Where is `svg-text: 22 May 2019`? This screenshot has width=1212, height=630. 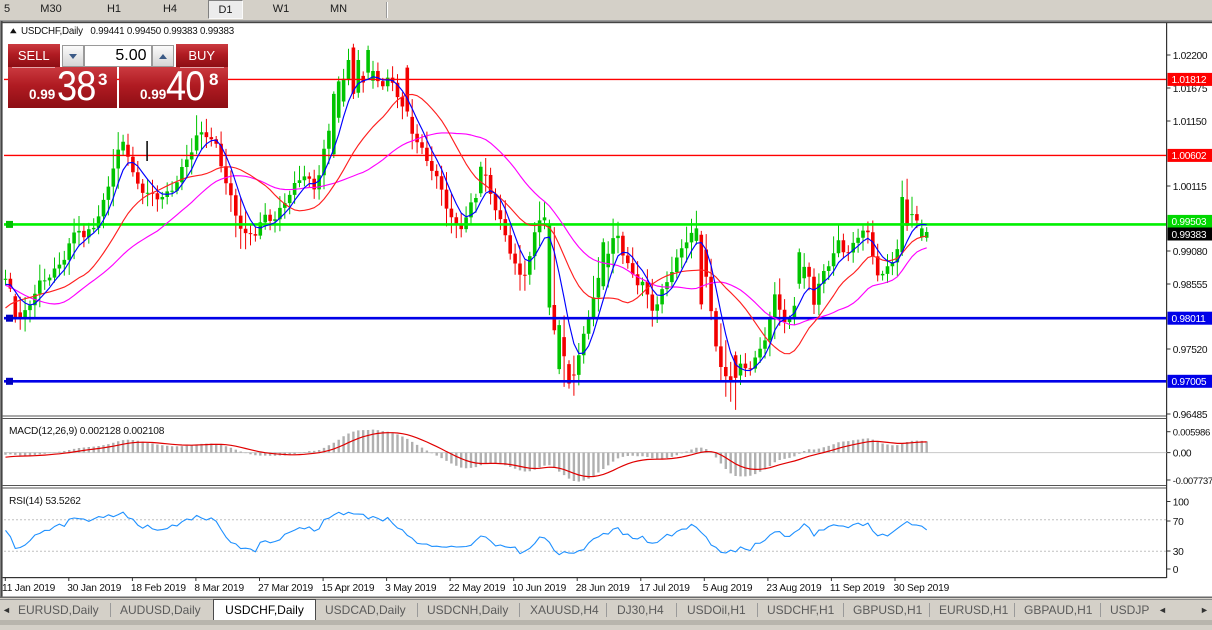
svg-text: 22 May 2019 is located at coordinates (477, 588).